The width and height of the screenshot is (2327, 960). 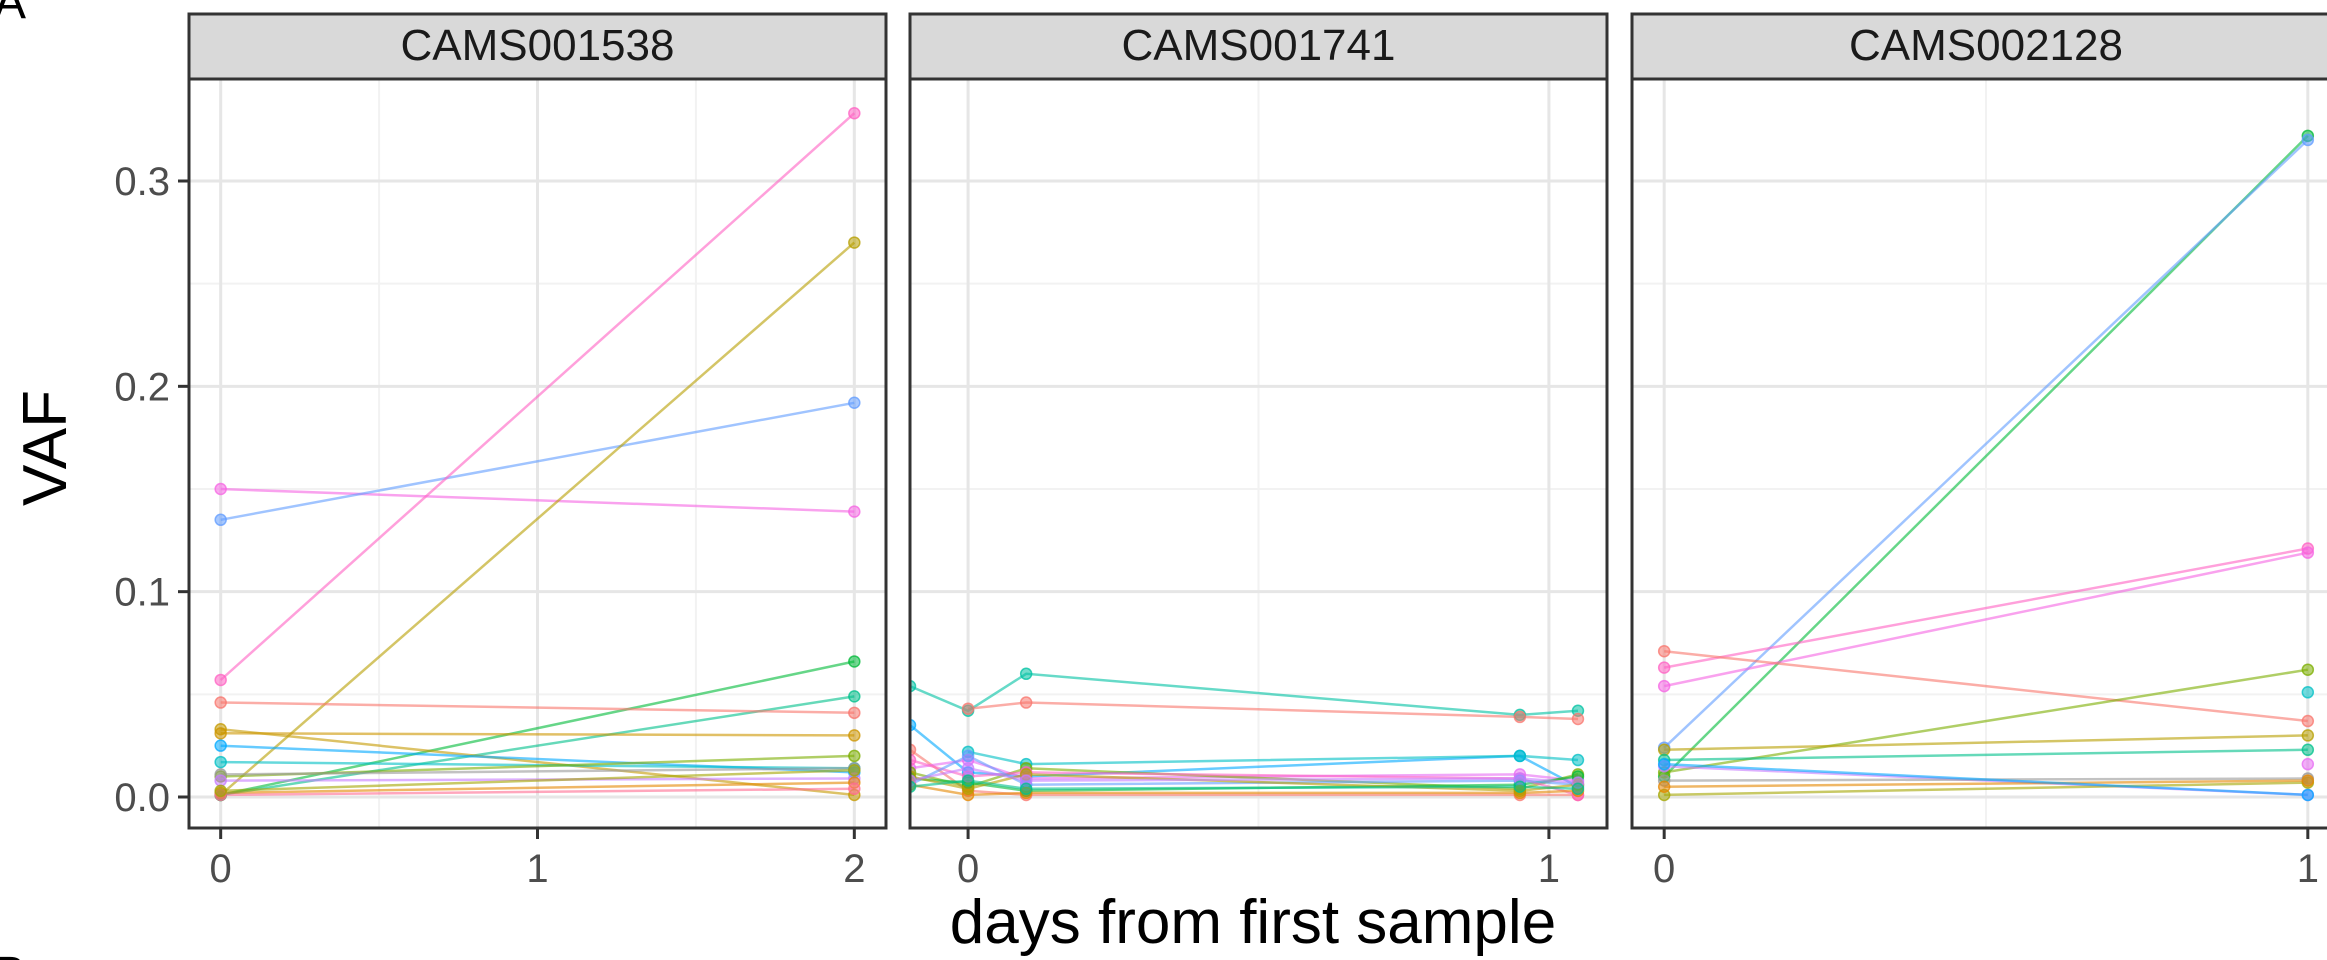 What do you see at coordinates (13, 954) in the screenshot?
I see `panel-letter-bottom: B` at bounding box center [13, 954].